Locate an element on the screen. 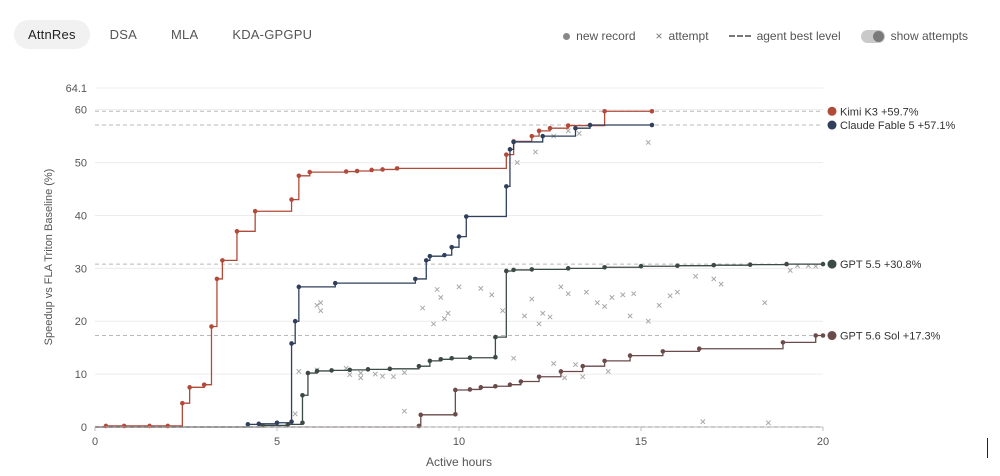 This screenshot has height=476, width=1000. show-attempts-toggle: show attempts is located at coordinates (914, 36).